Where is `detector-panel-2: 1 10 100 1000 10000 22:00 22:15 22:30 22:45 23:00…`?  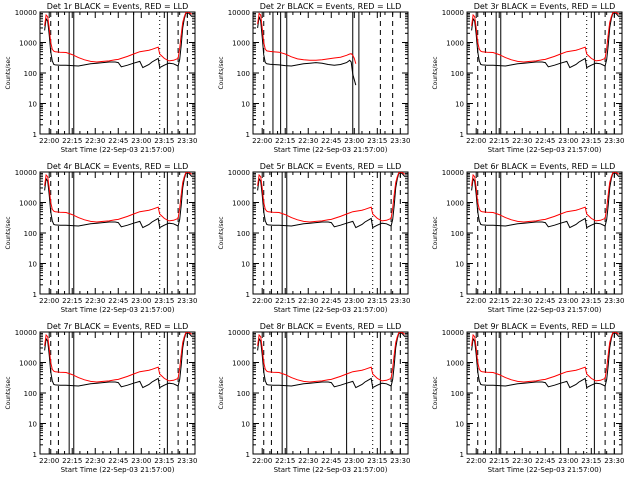 detector-panel-2: 1 10 100 1000 10000 22:00 22:15 22:30 22:45 23:00… is located at coordinates (314, 78).